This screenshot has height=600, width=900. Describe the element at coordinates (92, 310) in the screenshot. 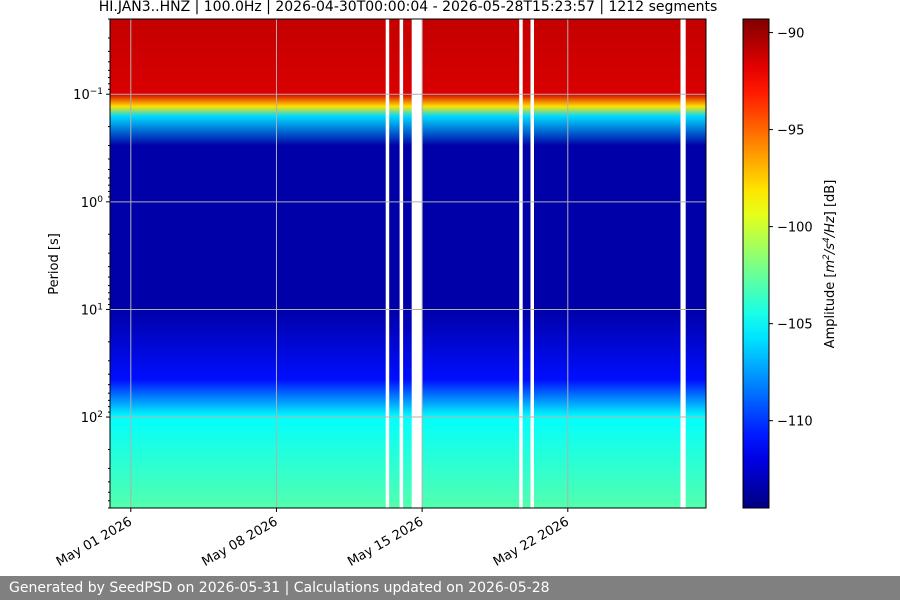

I see `y-tick-label: 10¹` at that location.